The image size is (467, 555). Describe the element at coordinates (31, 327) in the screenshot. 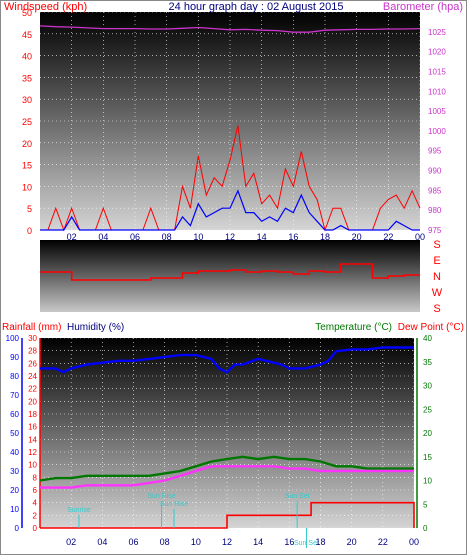

I see `axis-label-rainfall: Rainfall (mm)` at that location.